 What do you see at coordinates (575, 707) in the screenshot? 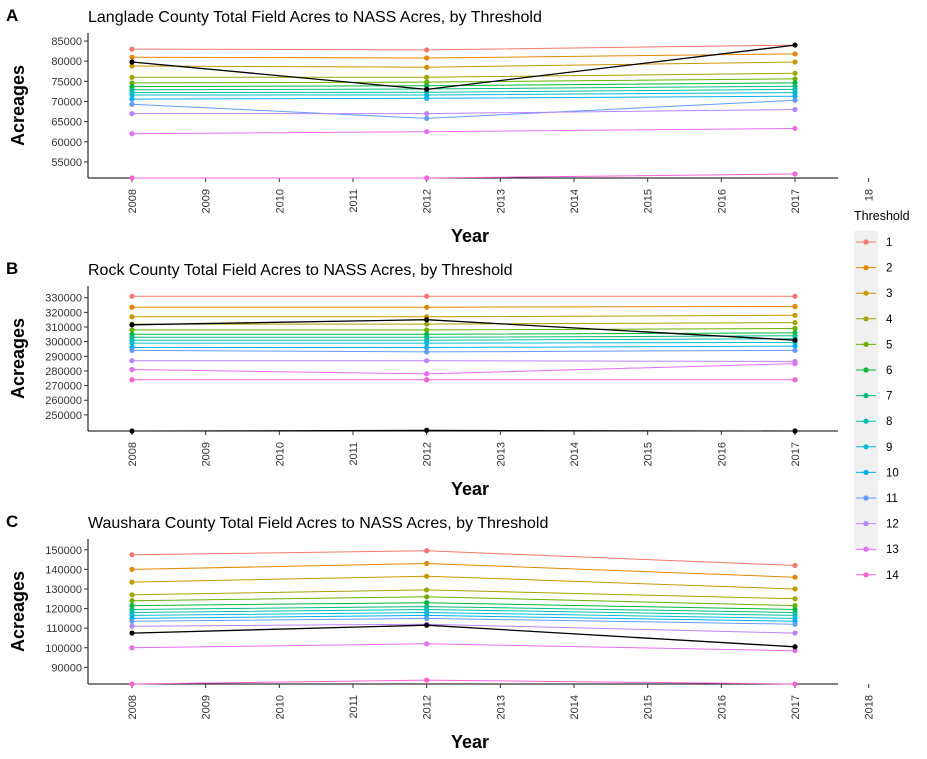
I see `x-tick-label: 2014` at bounding box center [575, 707].